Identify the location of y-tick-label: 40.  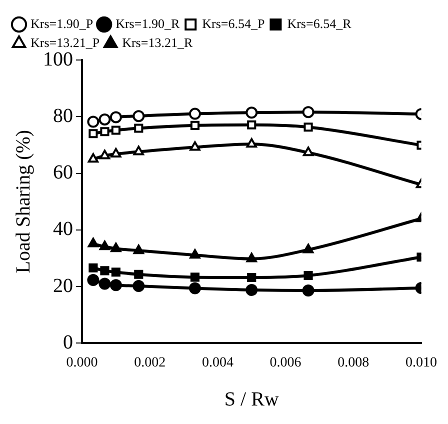
(63, 229).